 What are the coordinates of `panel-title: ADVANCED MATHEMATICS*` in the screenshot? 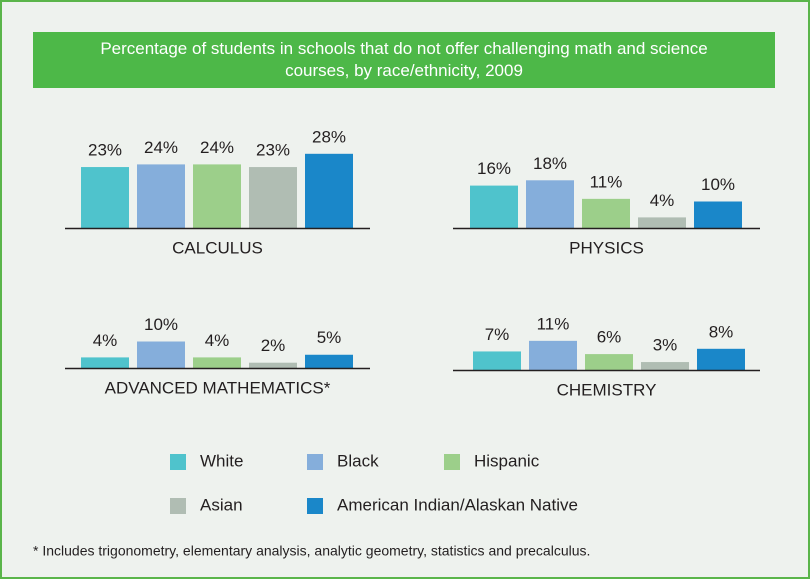 It's located at (218, 387).